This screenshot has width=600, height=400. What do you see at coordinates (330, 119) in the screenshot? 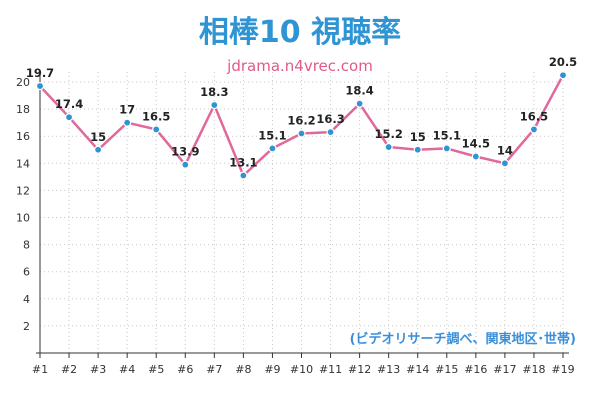
I see `data-label: 16.3` at bounding box center [330, 119].